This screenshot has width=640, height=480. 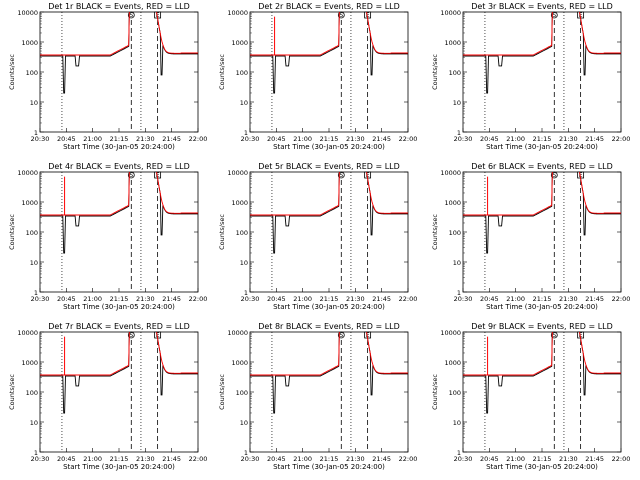 What do you see at coordinates (329, 6) in the screenshot?
I see `chart-title: Det 2r BLACK = Events, RED = LLD` at bounding box center [329, 6].